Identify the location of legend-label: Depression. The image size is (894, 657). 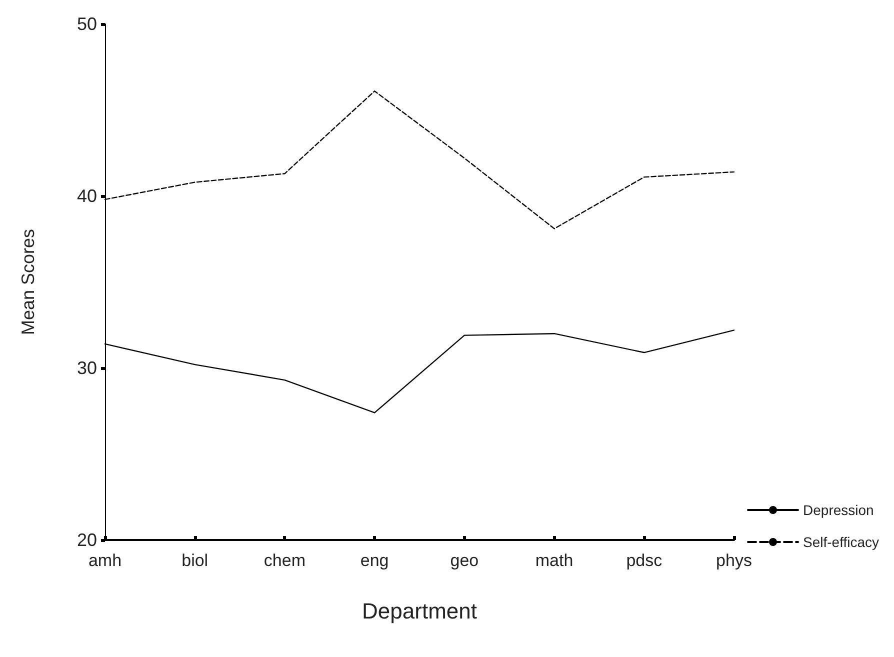
(838, 510).